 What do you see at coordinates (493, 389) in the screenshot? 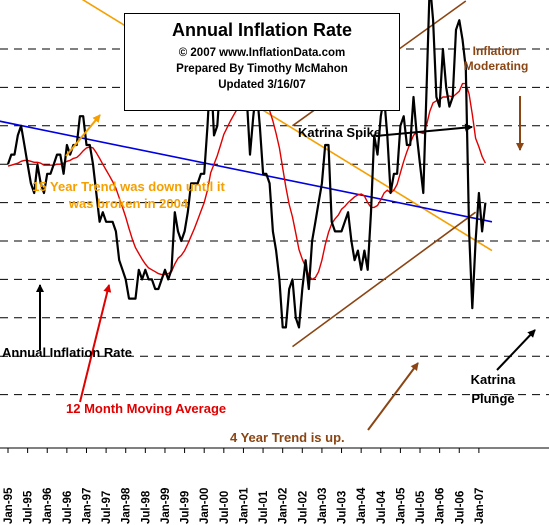
I see `annotation-katrina-plunge: Katrina Plunge` at bounding box center [493, 389].